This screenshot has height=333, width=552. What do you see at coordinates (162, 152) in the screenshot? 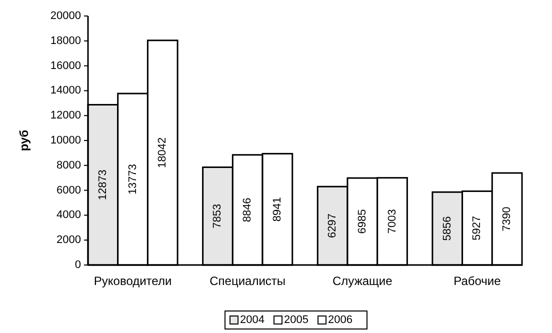
I see `data-label: 18042` at bounding box center [162, 152].